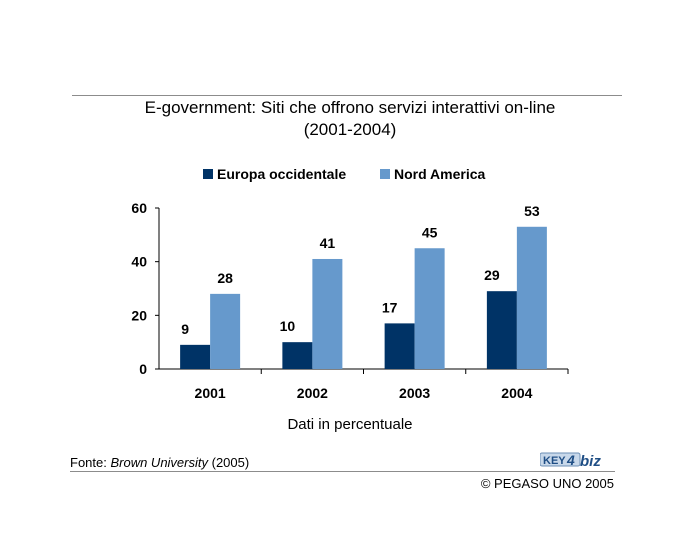  I want to click on data-label: 10, so click(288, 326).